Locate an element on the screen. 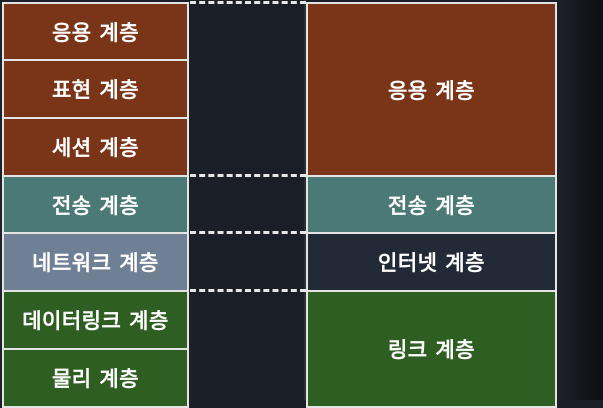 This screenshot has width=603, height=408. osi-layer-label: 전송 계층 is located at coordinates (95, 205).